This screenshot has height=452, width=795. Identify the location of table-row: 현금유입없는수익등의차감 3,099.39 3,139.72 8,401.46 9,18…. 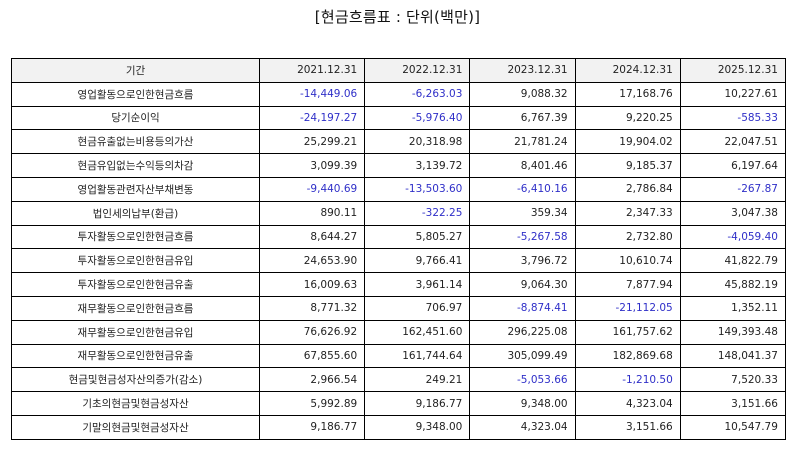
(398, 165).